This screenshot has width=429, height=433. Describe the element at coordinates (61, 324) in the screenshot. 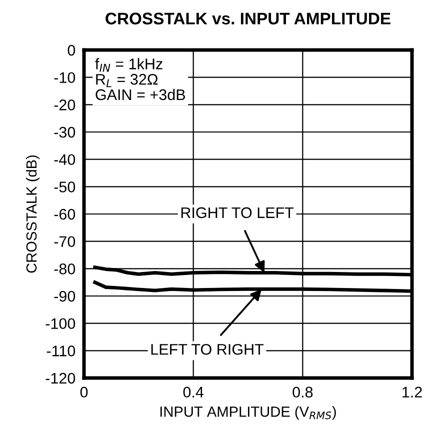

I see `y-tick-label: -100` at that location.